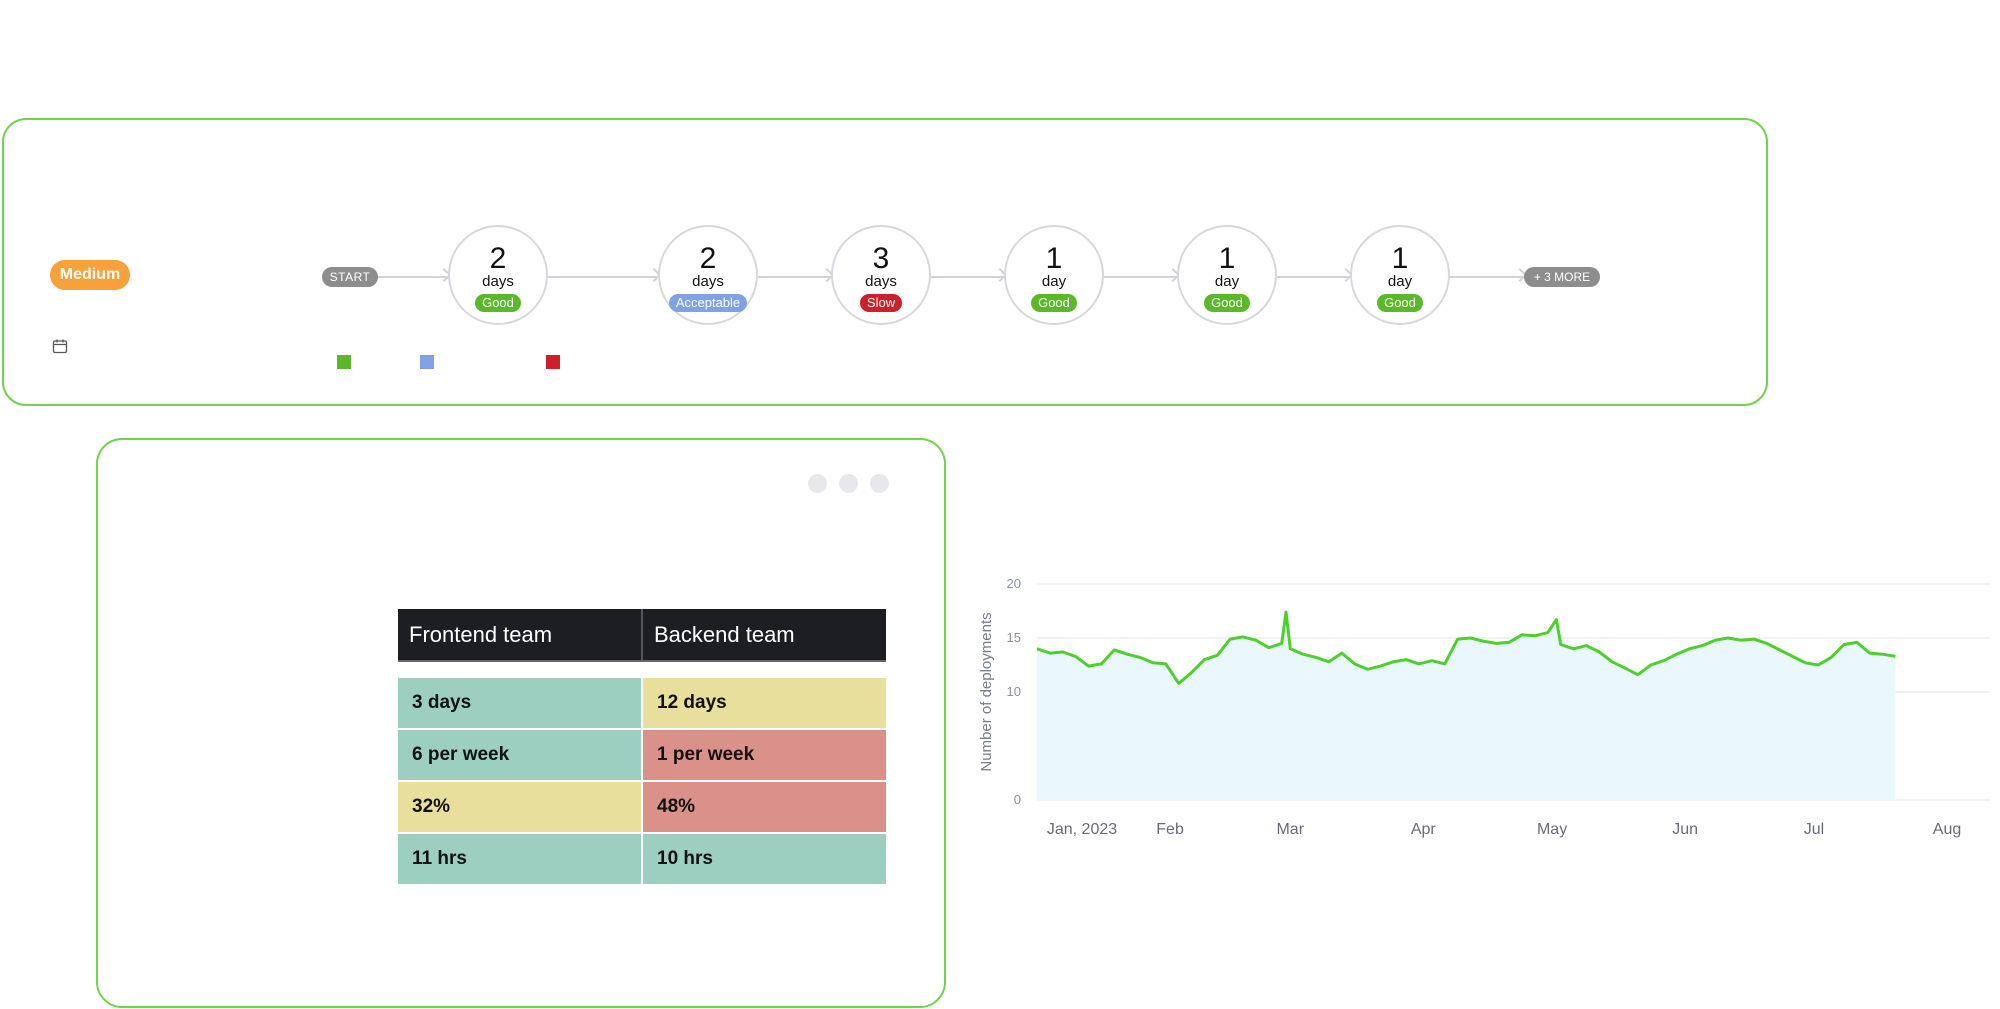  Describe the element at coordinates (763, 859) in the screenshot. I see `table-cell: 10 hrs` at that location.